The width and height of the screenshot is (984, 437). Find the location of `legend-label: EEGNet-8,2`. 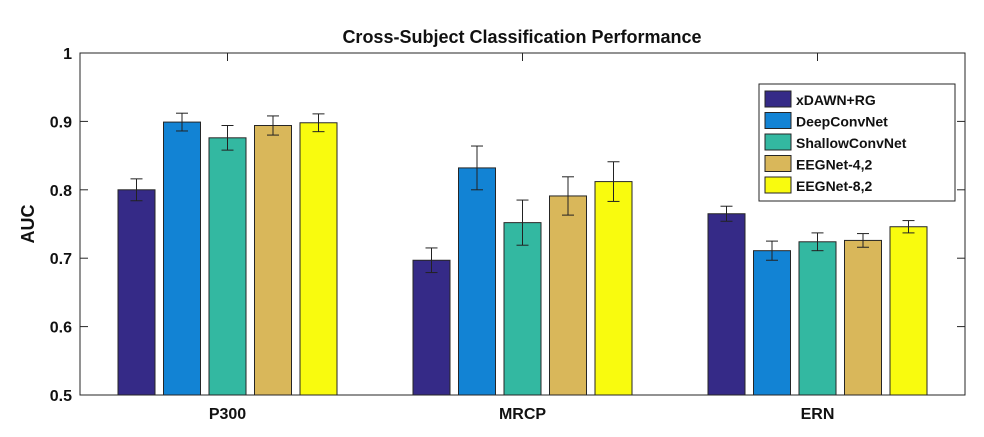

legend-label: EEGNet-8,2 is located at coordinates (834, 186).